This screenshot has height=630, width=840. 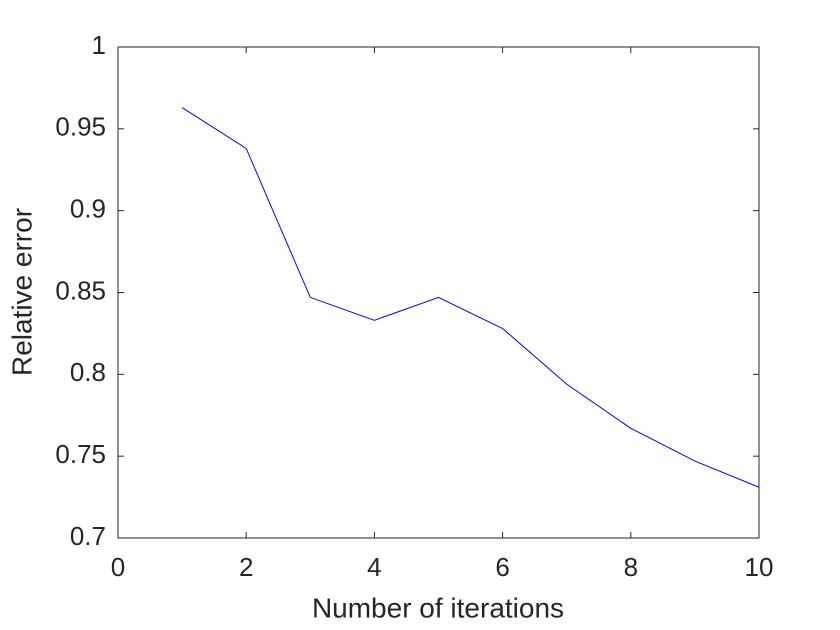 I want to click on y-tick-label: 1, so click(x=99, y=45).